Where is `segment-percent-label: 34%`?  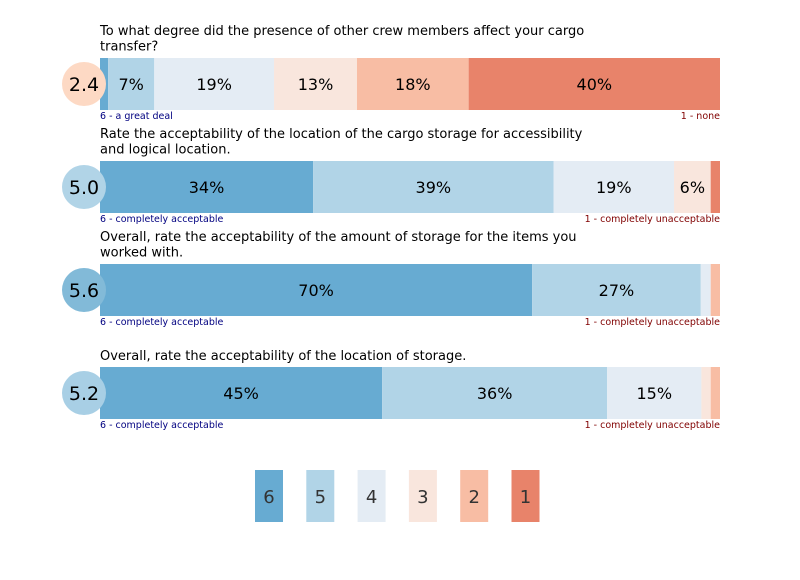 segment-percent-label: 34% is located at coordinates (207, 187).